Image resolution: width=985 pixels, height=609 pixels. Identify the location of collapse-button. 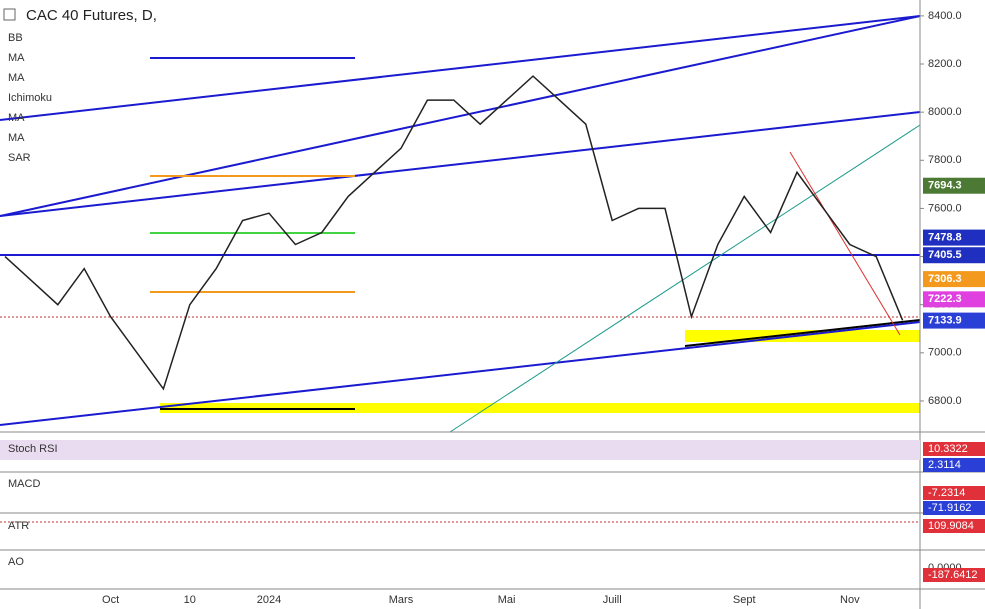
(9, 14).